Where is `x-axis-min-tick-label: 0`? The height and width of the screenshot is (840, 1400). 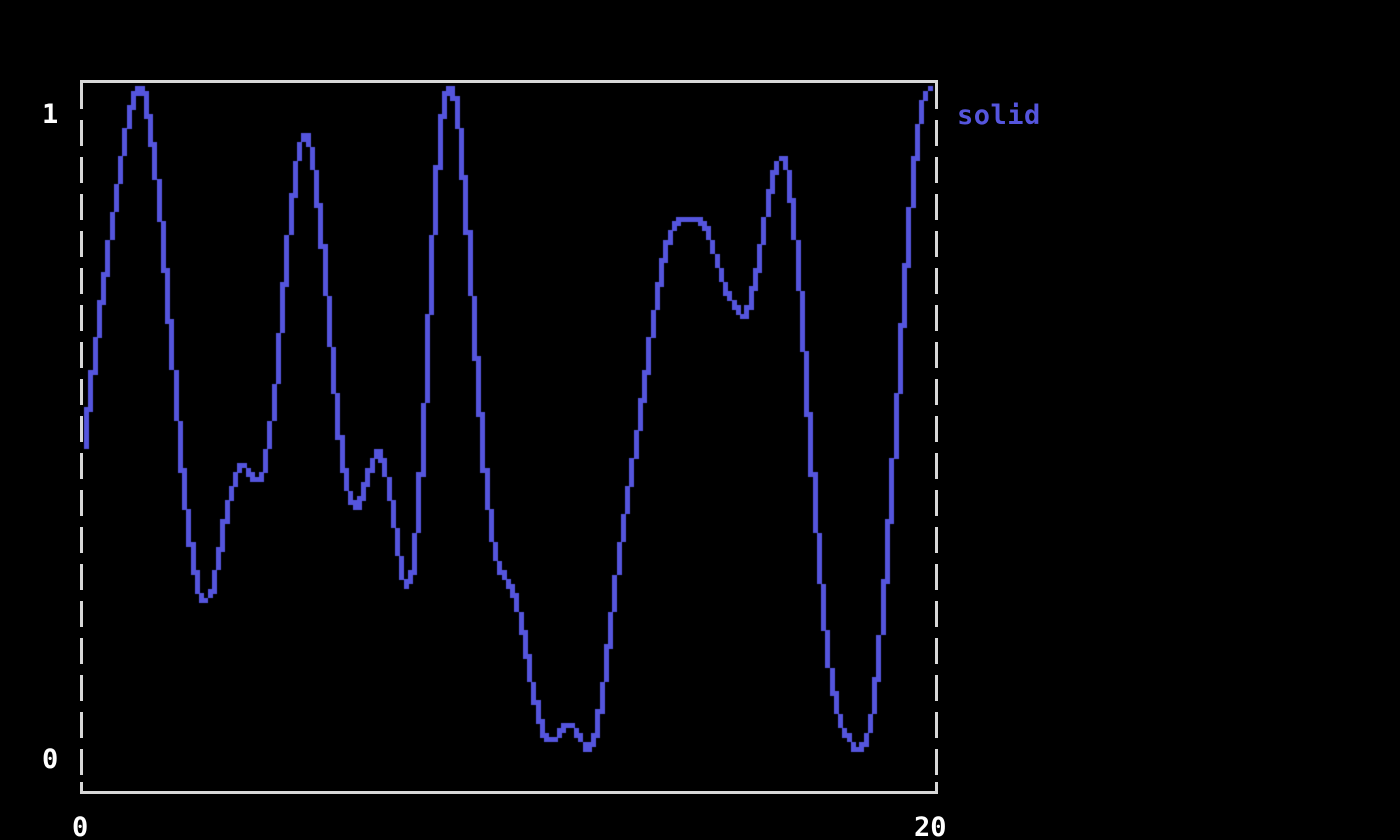 x-axis-min-tick-label: 0 is located at coordinates (80, 826).